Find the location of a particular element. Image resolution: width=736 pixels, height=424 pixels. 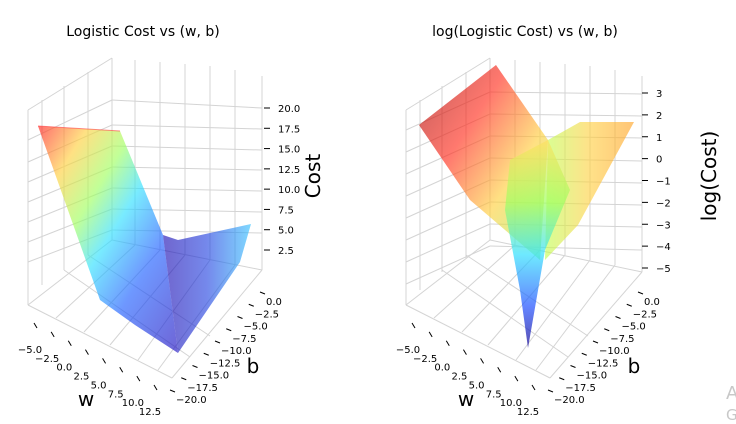

z-tick-label: −1 is located at coordinates (663, 182).